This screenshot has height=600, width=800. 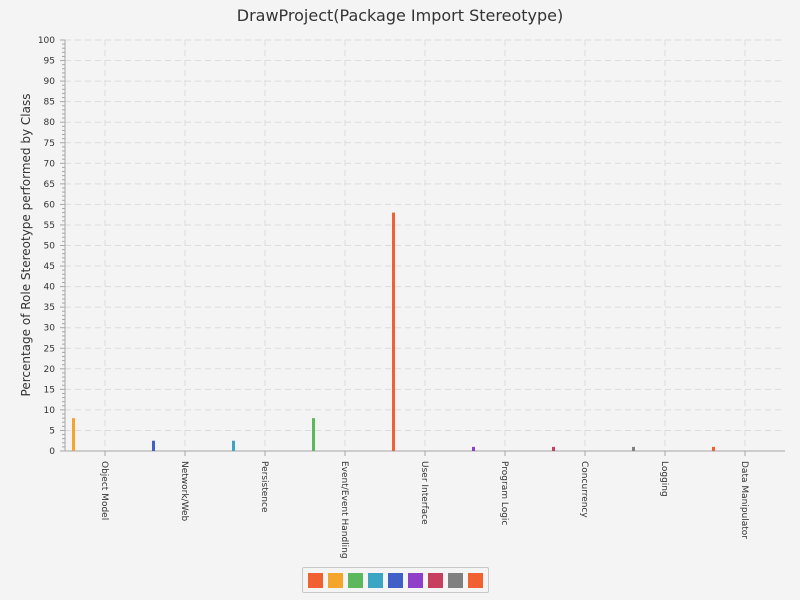 What do you see at coordinates (50, 411) in the screenshot?
I see `y-tick-label: 10` at bounding box center [50, 411].